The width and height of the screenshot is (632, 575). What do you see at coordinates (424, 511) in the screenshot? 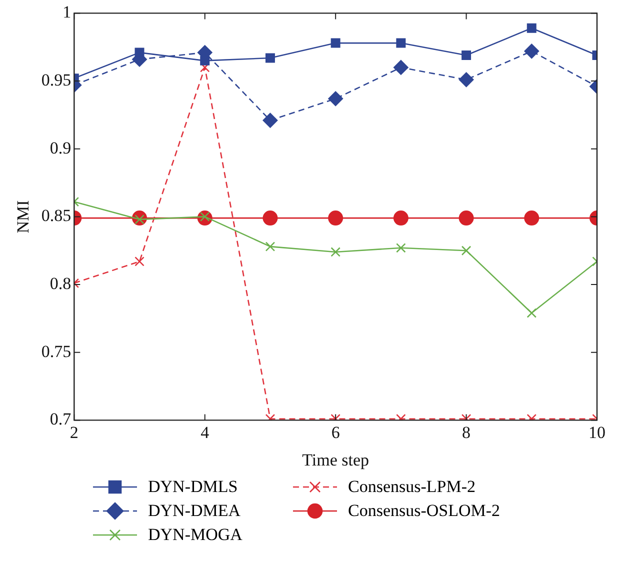
I see `legend-label: Consensus-OSLOM-2` at bounding box center [424, 511].